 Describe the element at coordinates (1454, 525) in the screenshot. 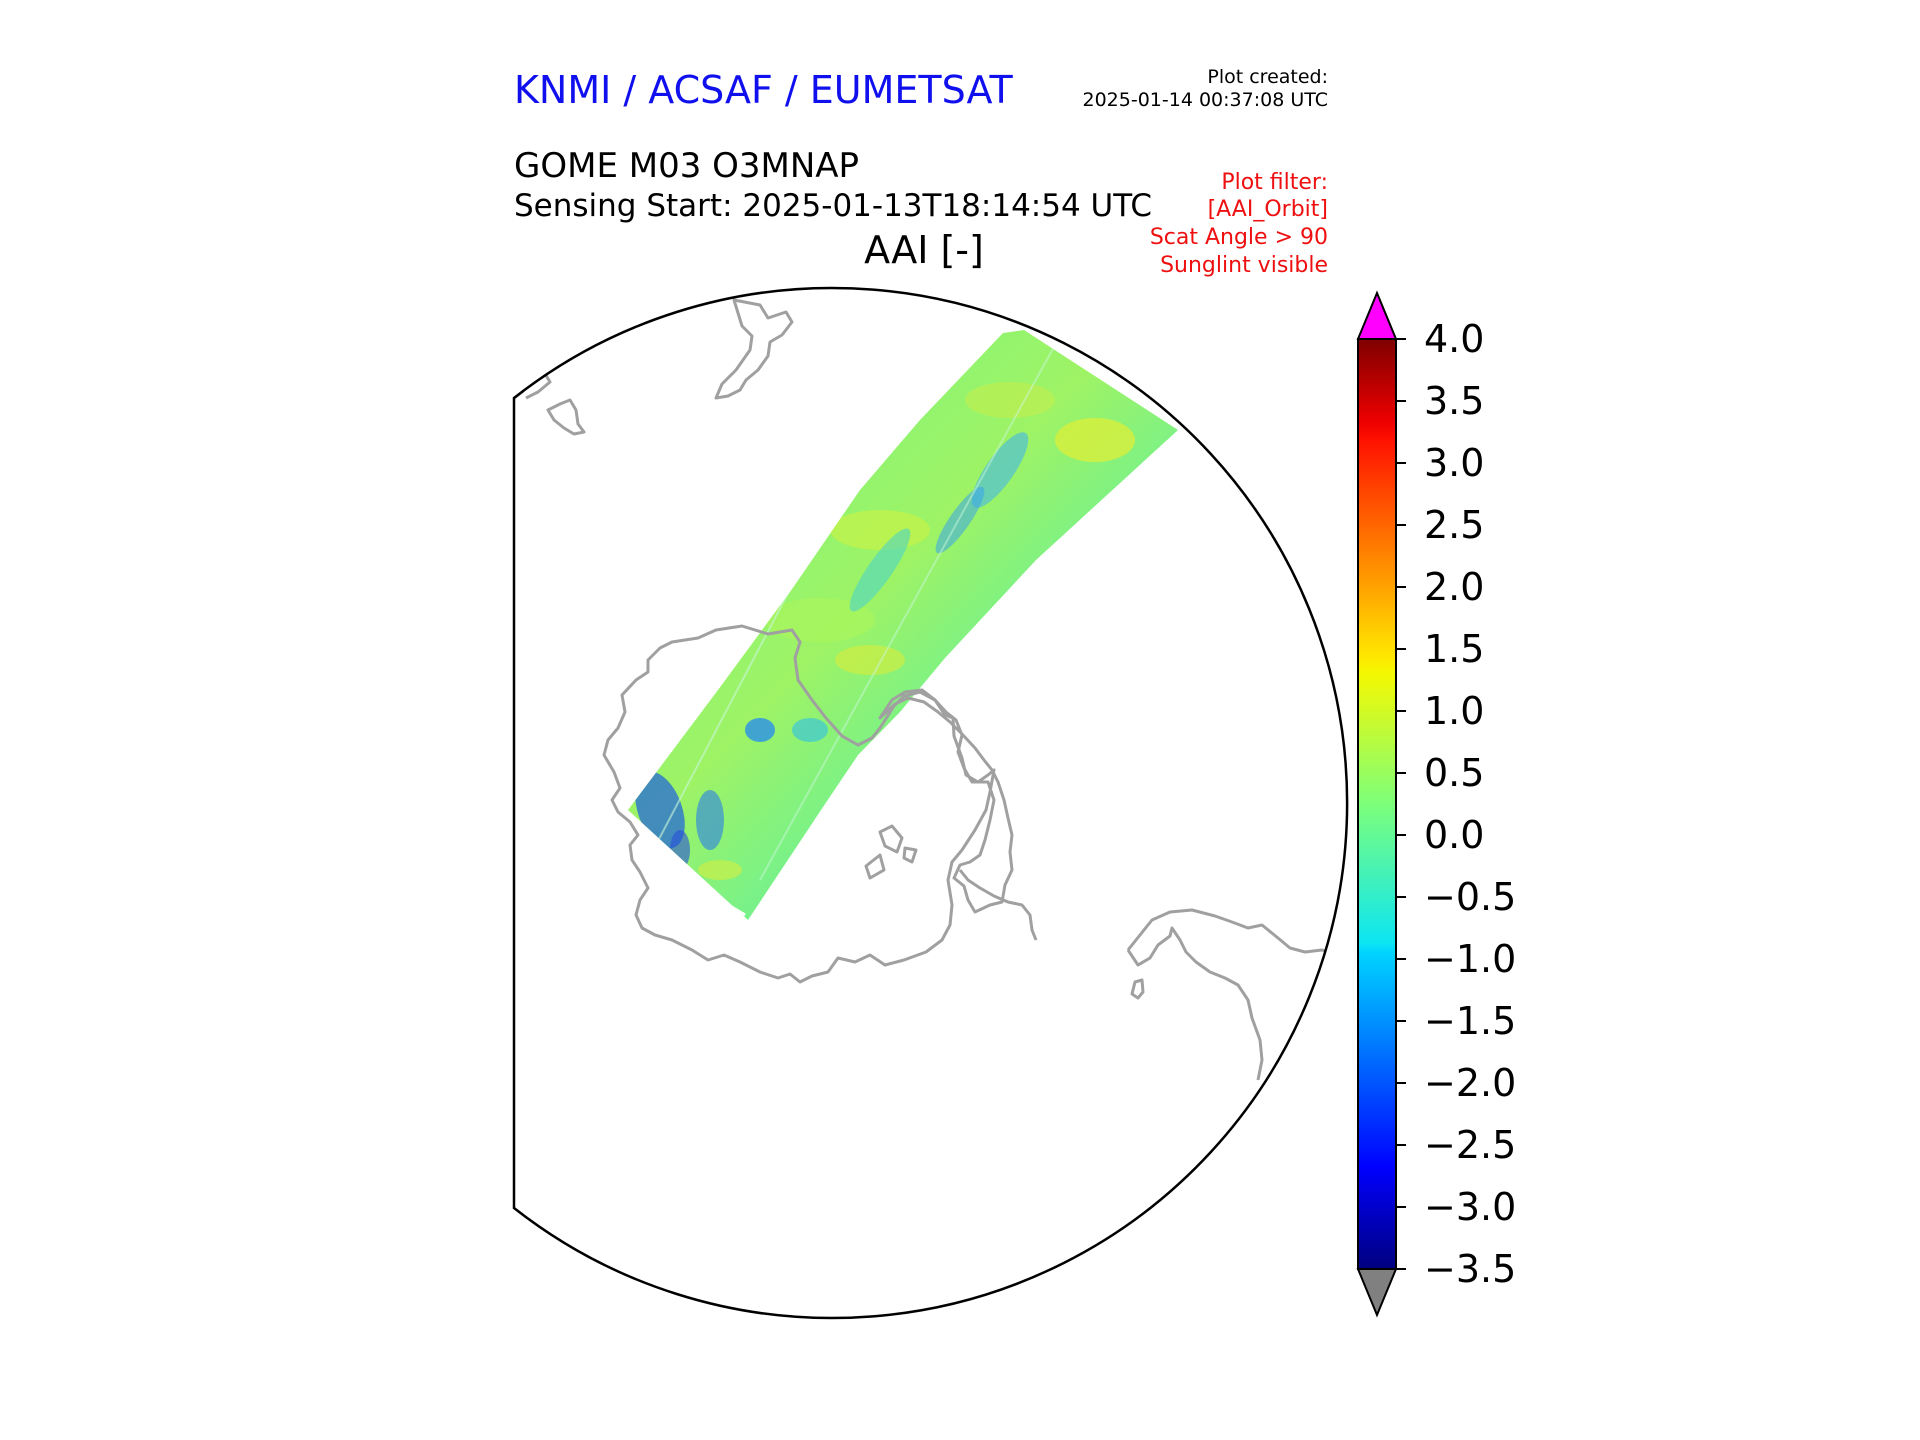

I see `colorbar-tick-label: 2.5` at that location.